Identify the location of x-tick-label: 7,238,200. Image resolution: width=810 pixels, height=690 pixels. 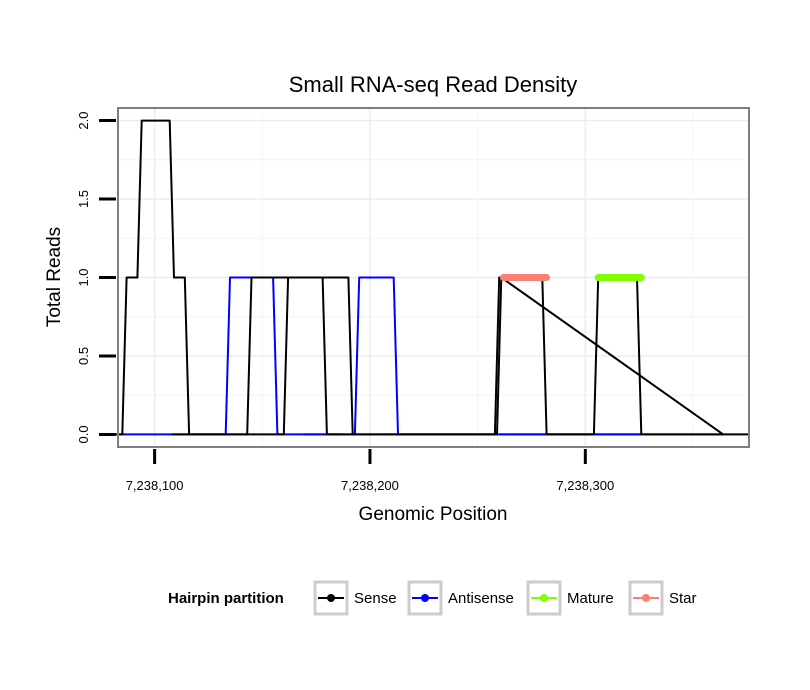
(370, 485).